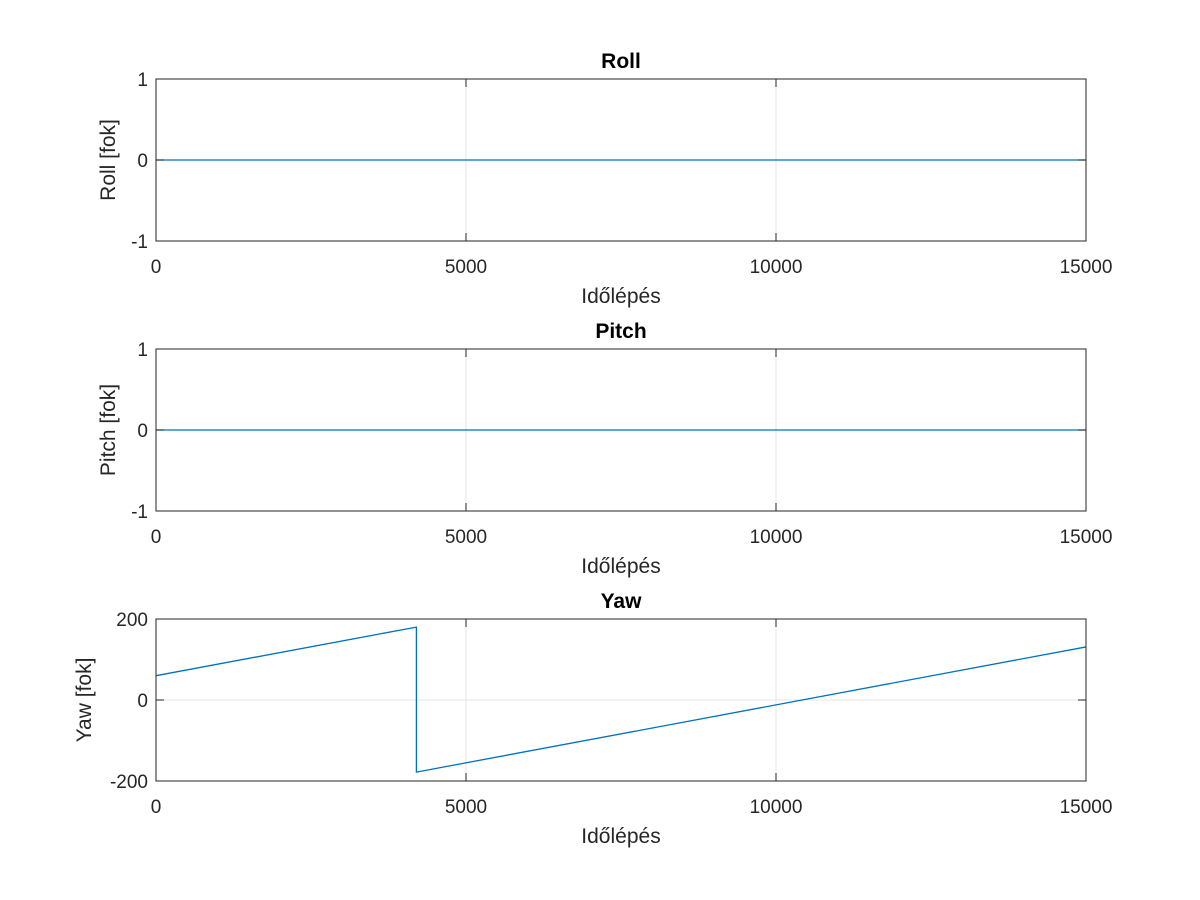  Describe the element at coordinates (620, 331) in the screenshot. I see `chart-title: Pitch` at that location.